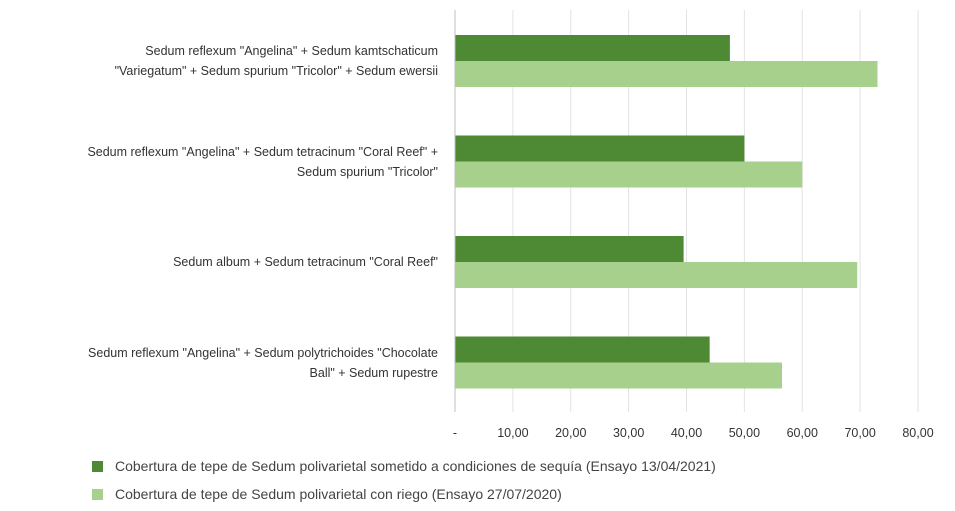 Image resolution: width=955 pixels, height=511 pixels. What do you see at coordinates (512, 433) in the screenshot?
I see `x-tick-label: 10,00` at bounding box center [512, 433].